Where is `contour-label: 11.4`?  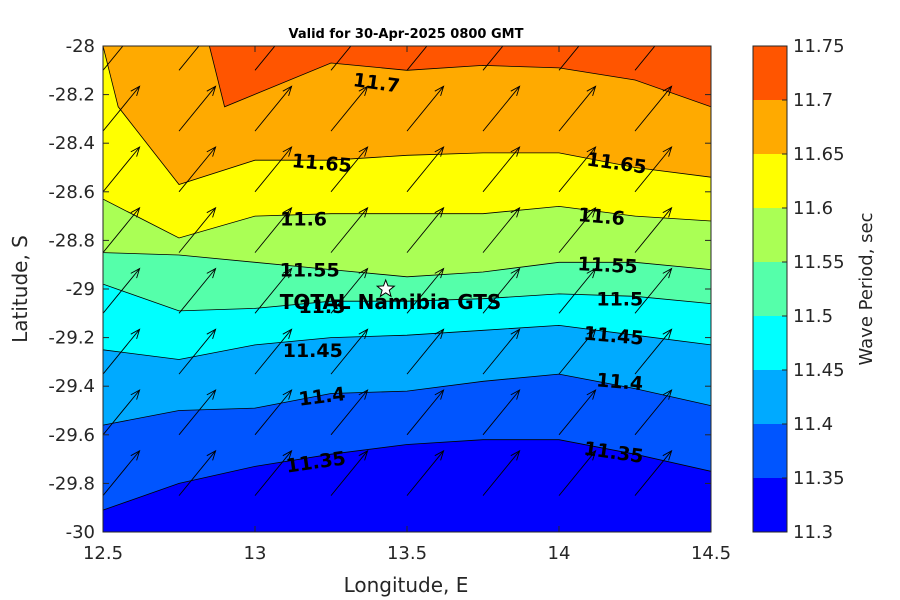 contour-label: 11.4 is located at coordinates (619, 382).